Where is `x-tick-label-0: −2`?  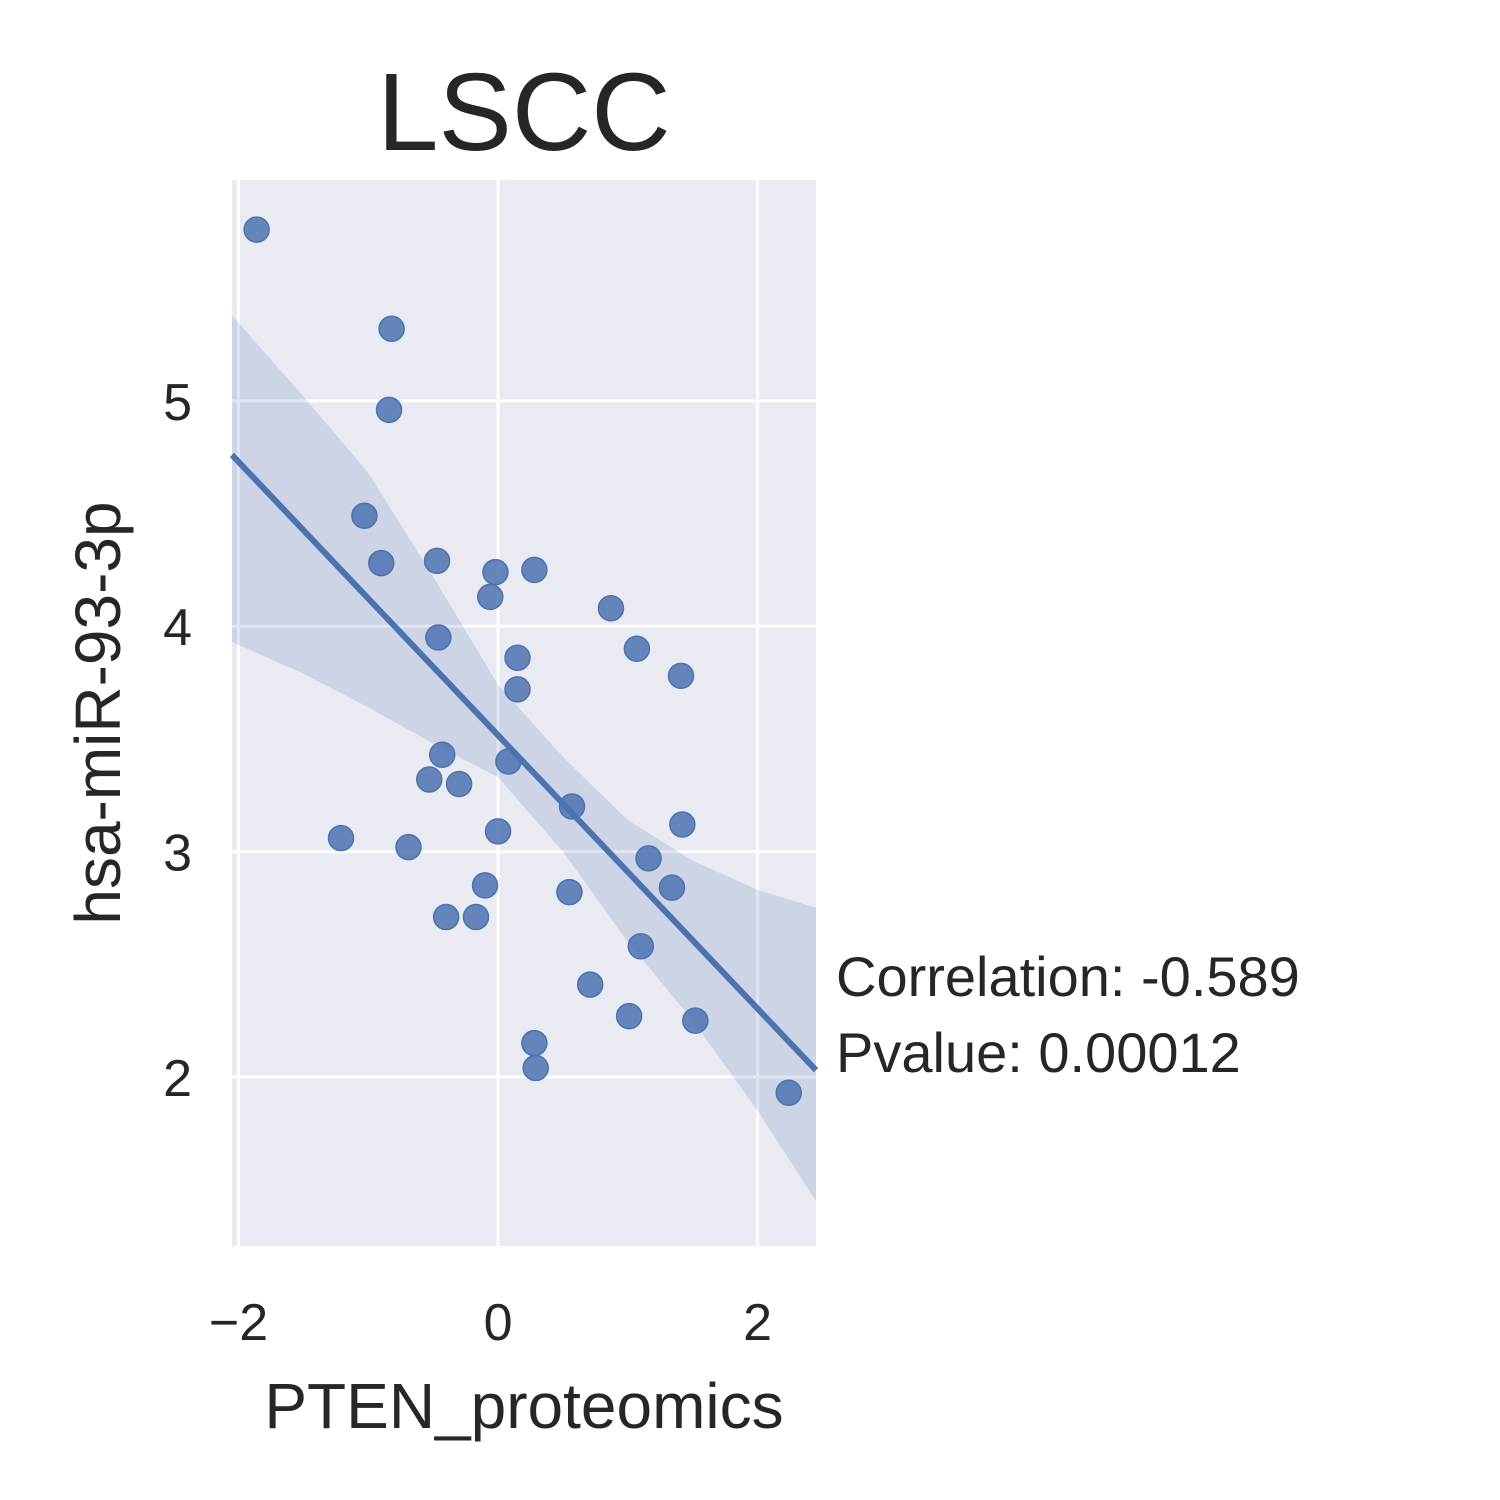 x-tick-label-0: −2 is located at coordinates (238, 1323).